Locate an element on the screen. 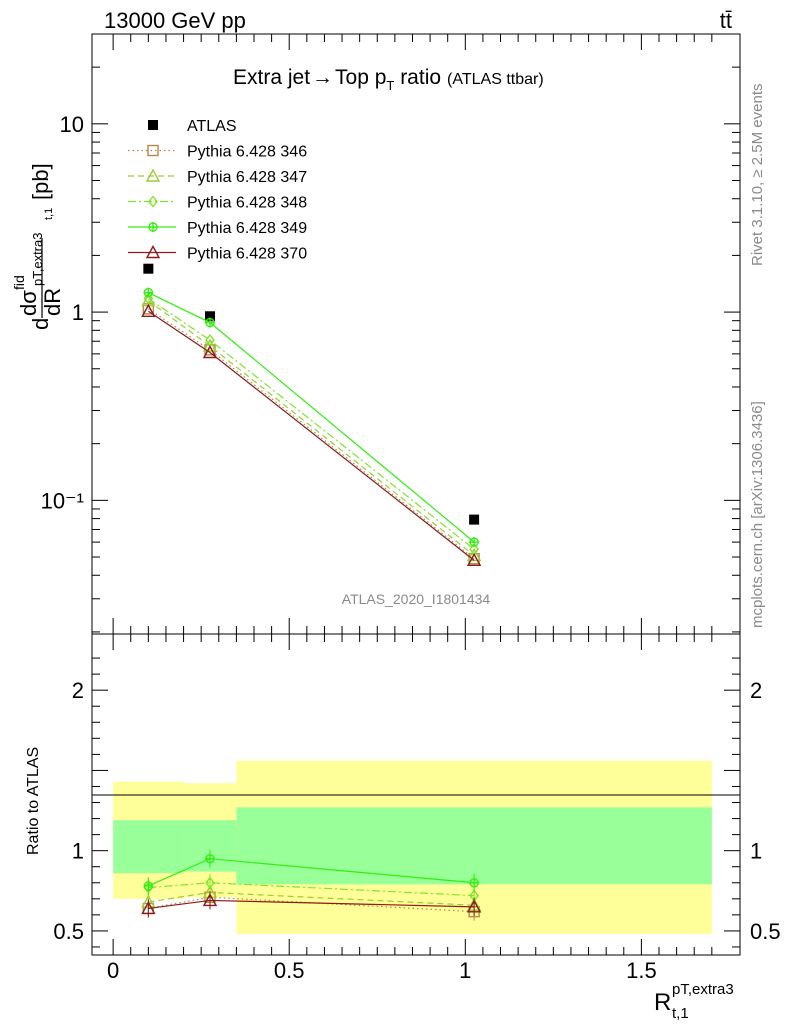 The width and height of the screenshot is (786, 1024). x-tick-label: 1.5 is located at coordinates (641, 970).